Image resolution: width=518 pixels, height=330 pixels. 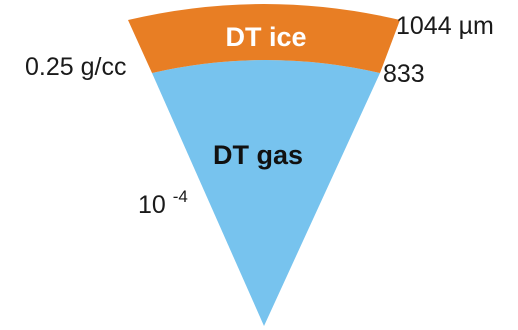 What do you see at coordinates (75, 67) in the screenshot?
I see `ice-density-label: 0.25 g/cc` at bounding box center [75, 67].